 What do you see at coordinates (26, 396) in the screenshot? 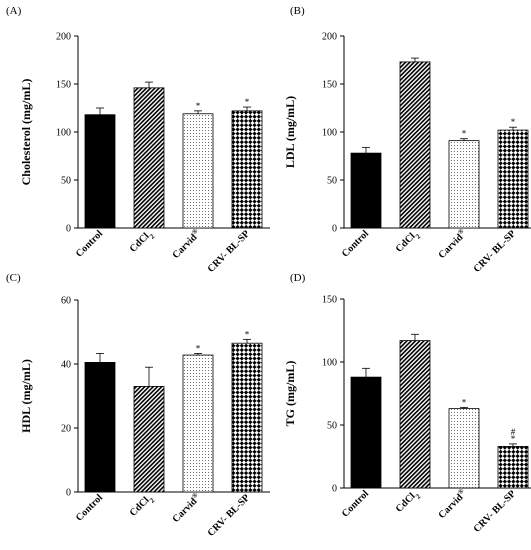
I see `y-axis-label: HDL (mg/mL)` at bounding box center [26, 396].